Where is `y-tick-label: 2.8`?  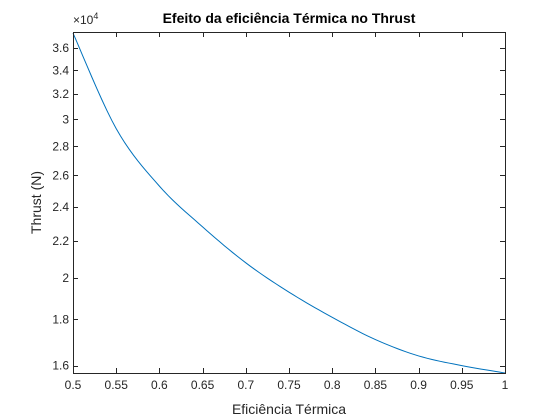 y-tick-label: 2.8 is located at coordinates (60, 146).